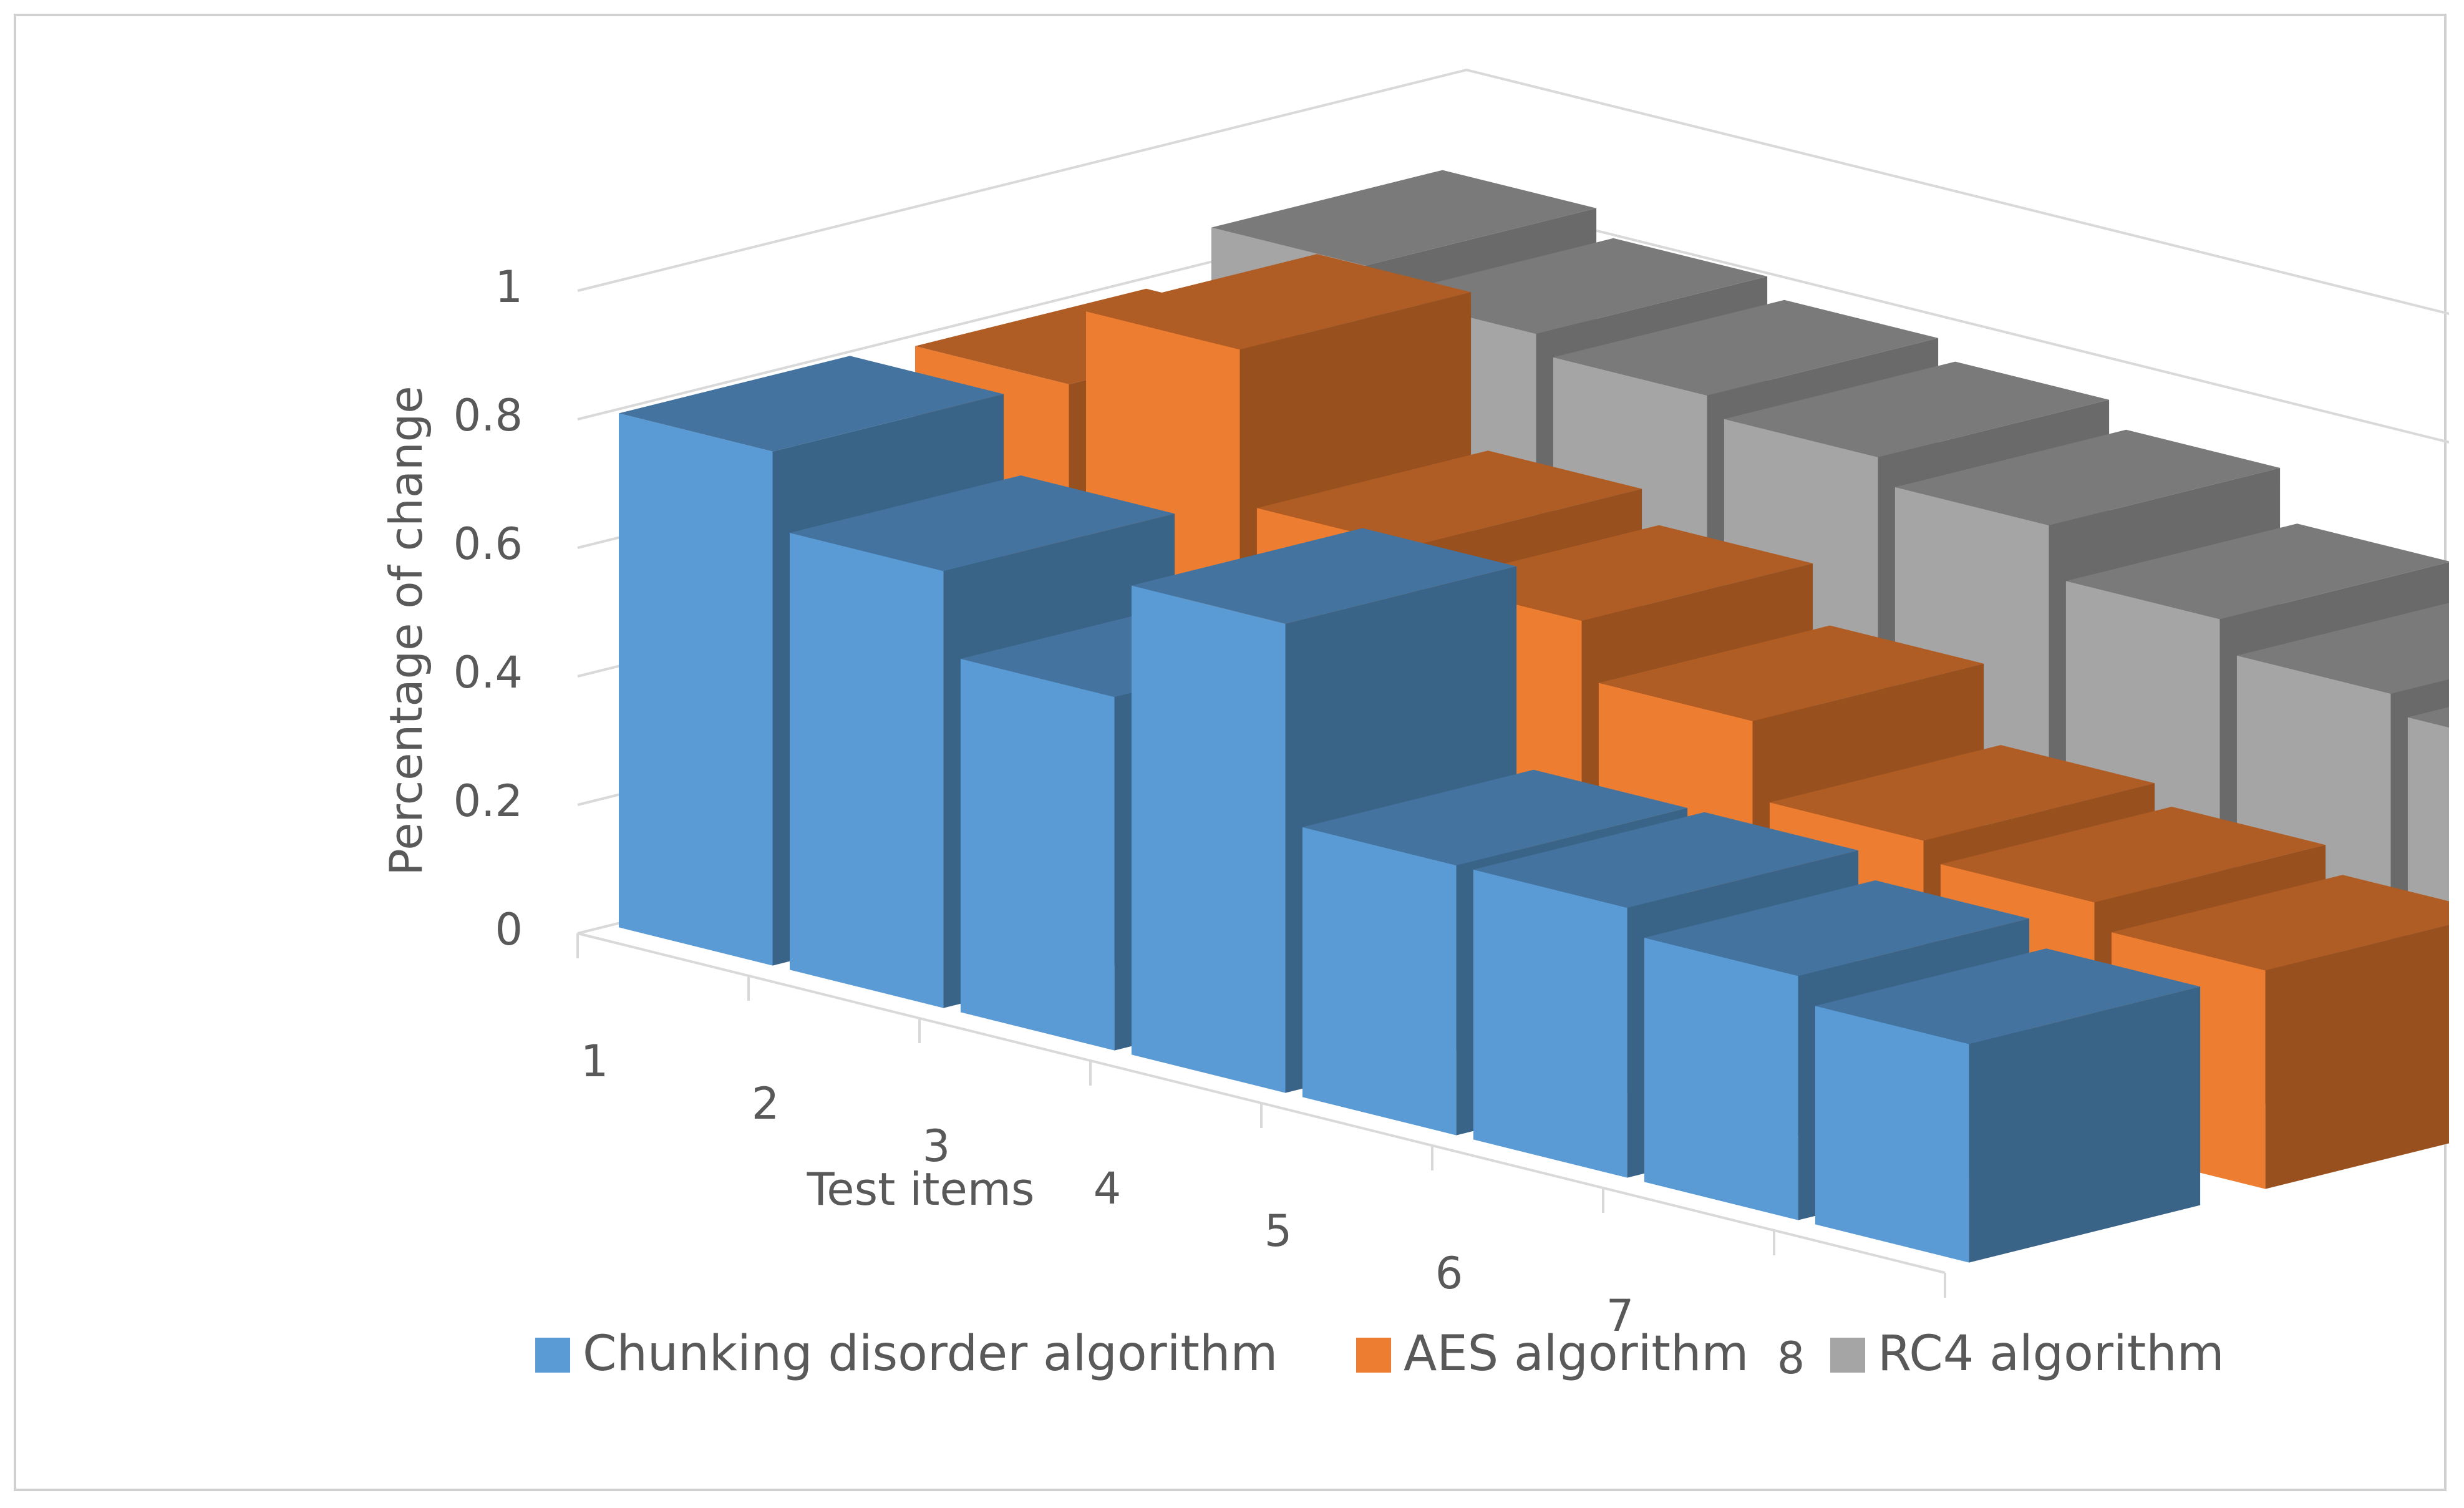  What do you see at coordinates (937, 1146) in the screenshot?
I see `x-tick-label: 3` at bounding box center [937, 1146].